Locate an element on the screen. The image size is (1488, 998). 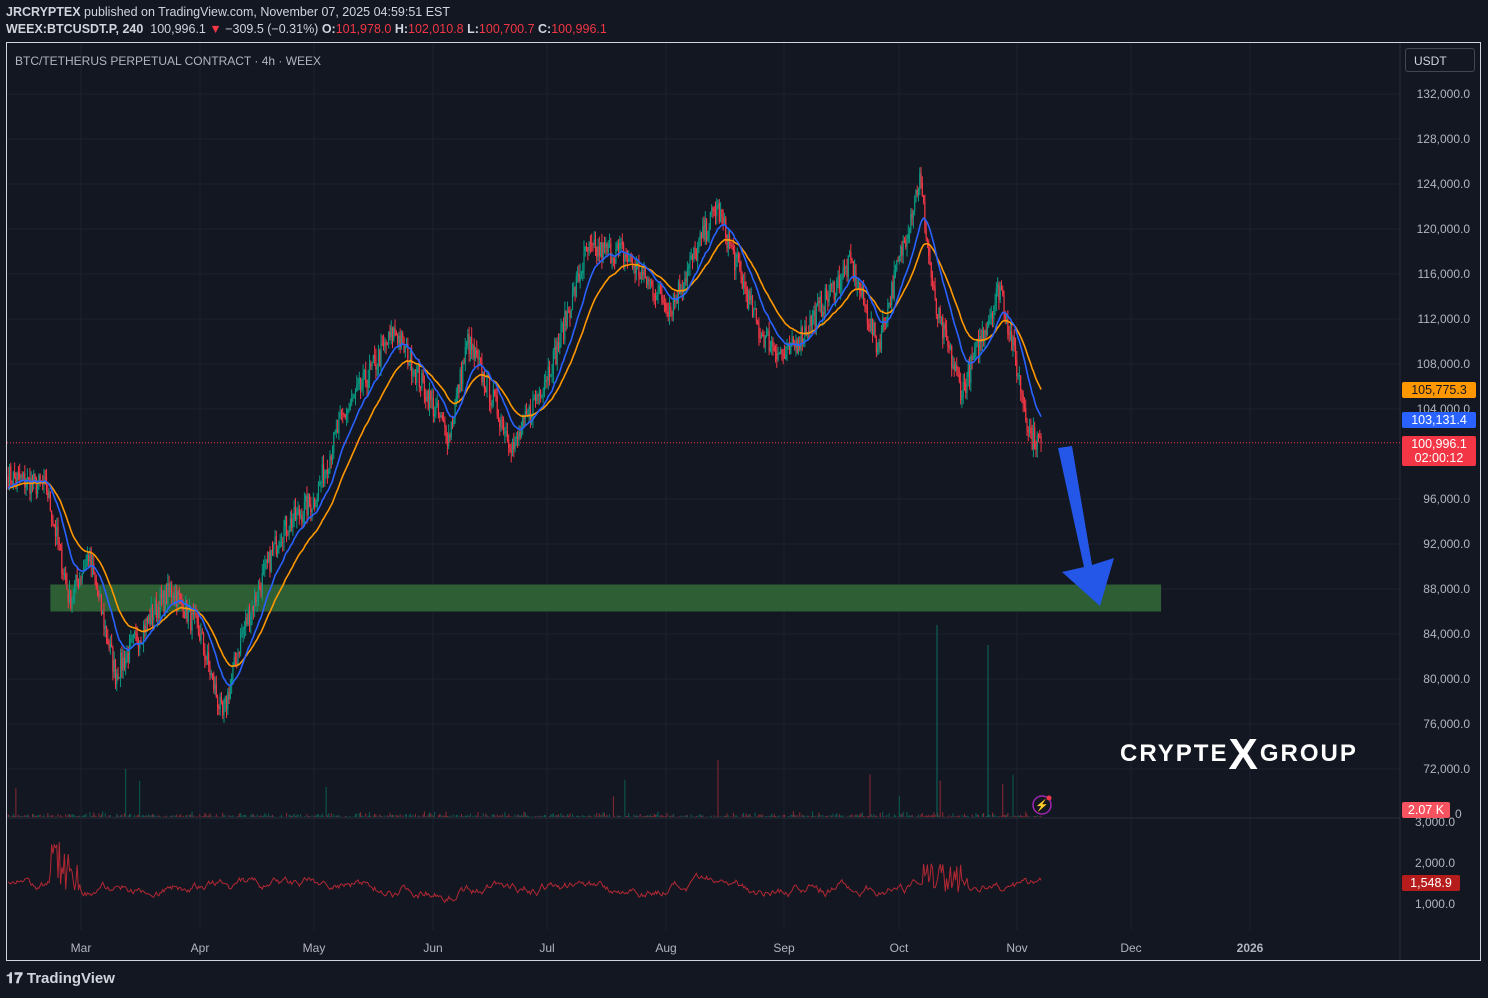
tradingview-logo: 𝟏𝟕 TradingView is located at coordinates (60, 978).